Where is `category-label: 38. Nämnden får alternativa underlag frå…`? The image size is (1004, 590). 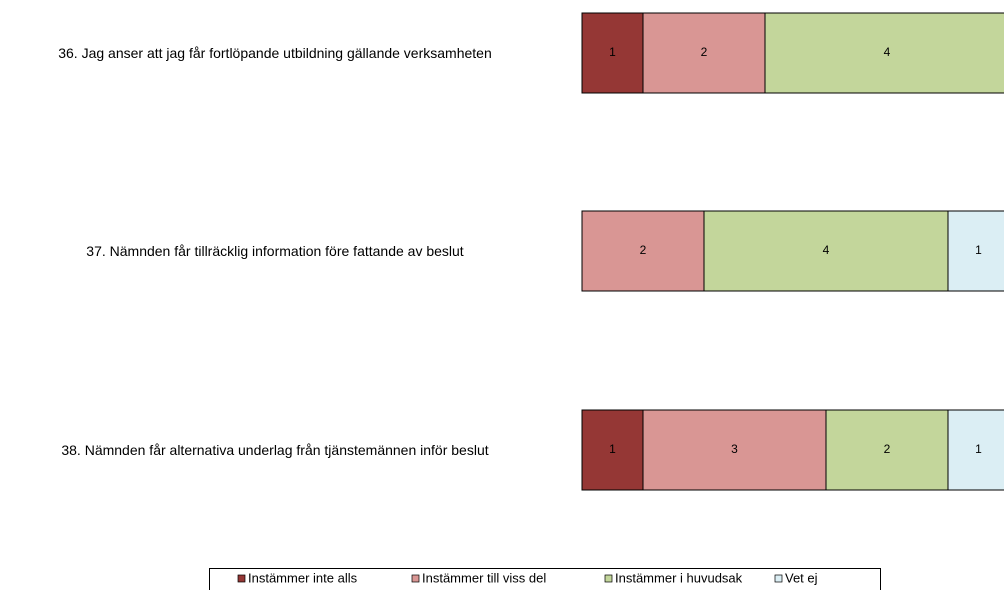
category-label: 38. Nämnden får alternativa underlag frå… is located at coordinates (275, 450).